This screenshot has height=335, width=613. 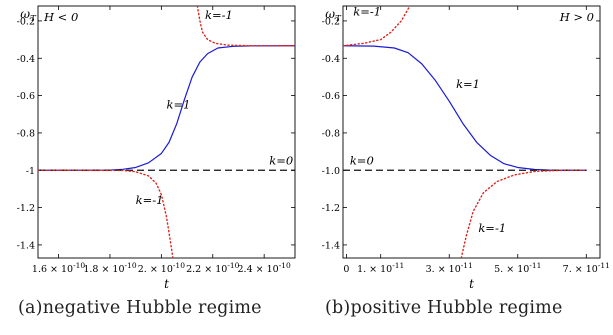 I want to click on x-tick-label: 5. × 10-11, so click(x=517, y=268).